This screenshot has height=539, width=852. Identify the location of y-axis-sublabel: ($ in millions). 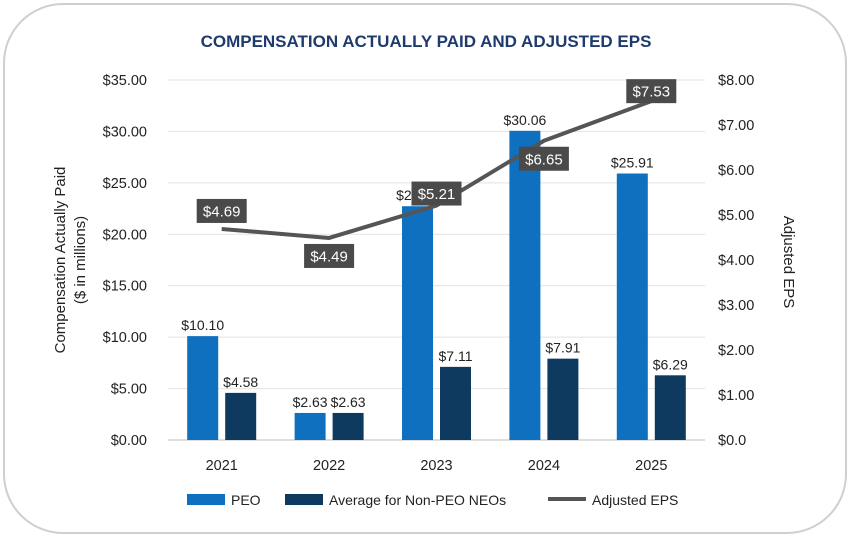
(80, 260).